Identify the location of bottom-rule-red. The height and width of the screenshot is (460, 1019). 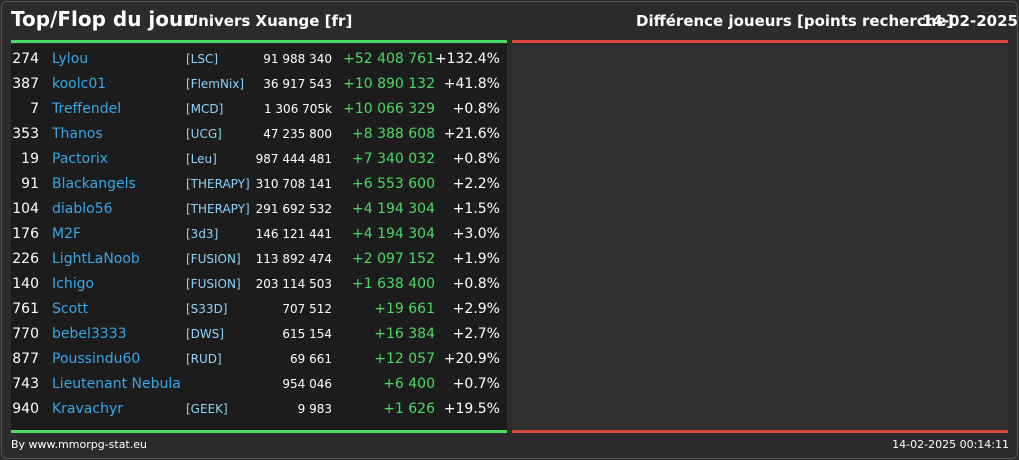
(760, 431).